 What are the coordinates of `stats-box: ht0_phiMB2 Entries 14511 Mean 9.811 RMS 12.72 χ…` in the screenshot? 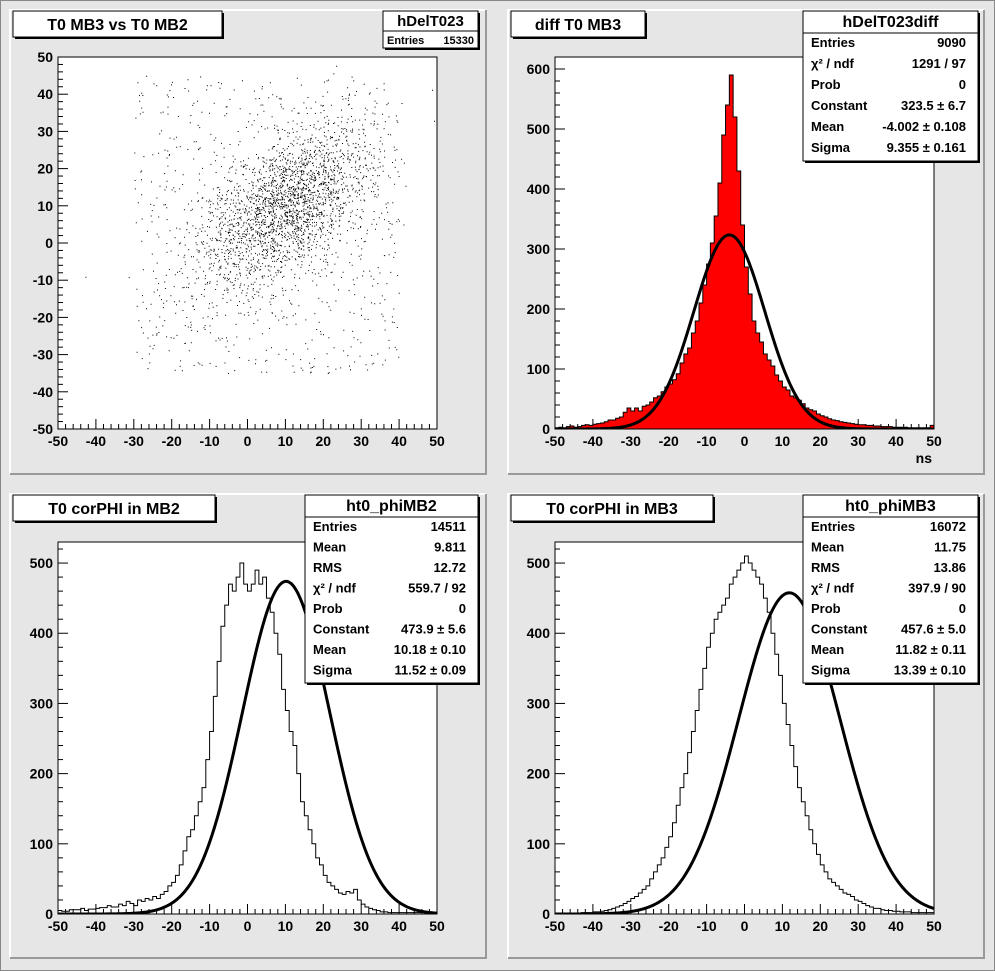 It's located at (392, 589).